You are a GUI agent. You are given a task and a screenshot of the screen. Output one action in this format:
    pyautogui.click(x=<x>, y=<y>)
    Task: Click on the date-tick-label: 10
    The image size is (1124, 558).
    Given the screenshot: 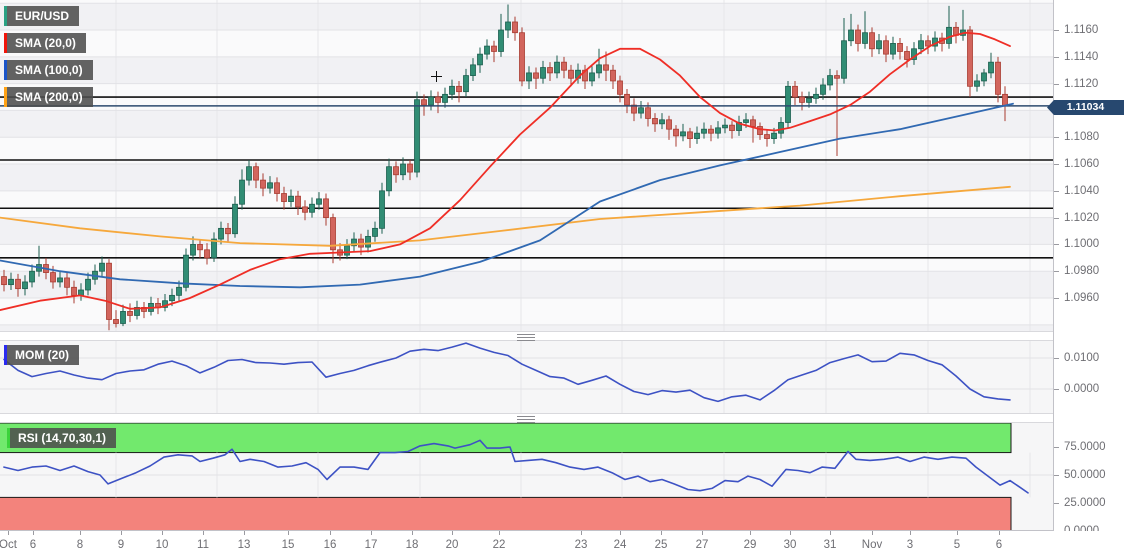 What is the action you would take?
    pyautogui.click(x=162, y=545)
    